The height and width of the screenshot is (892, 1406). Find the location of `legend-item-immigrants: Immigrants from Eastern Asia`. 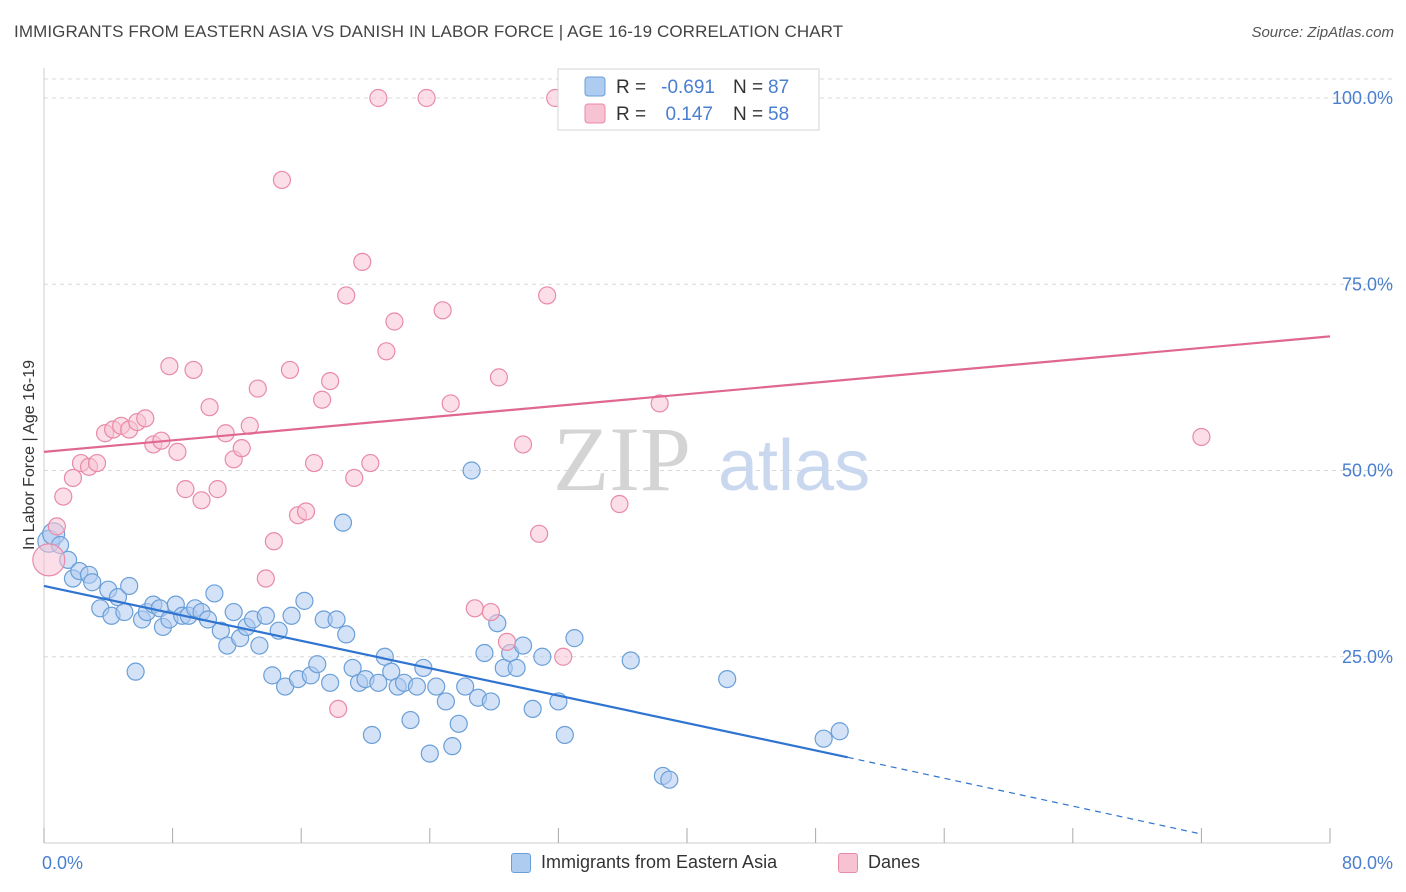

legend-item-immigrants: Immigrants from Eastern Asia is located at coordinates (644, 862).